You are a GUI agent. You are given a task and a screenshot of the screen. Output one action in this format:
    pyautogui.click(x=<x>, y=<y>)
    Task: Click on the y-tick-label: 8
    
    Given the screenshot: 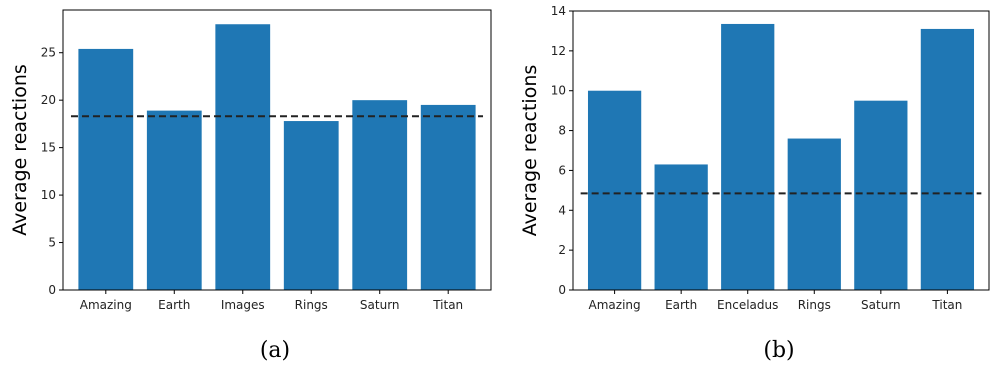 What is the action you would take?
    pyautogui.click(x=562, y=131)
    